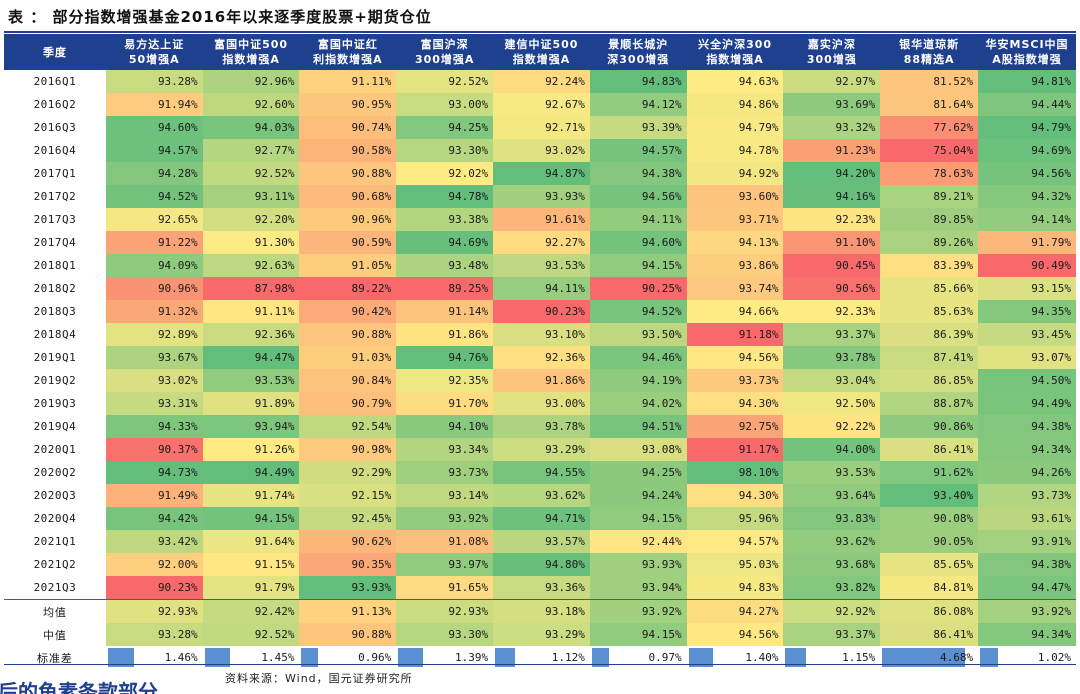 Image resolution: width=1080 pixels, height=694 pixels. Describe the element at coordinates (348, 588) in the screenshot. I see `position-cell: 93.93%` at that location.